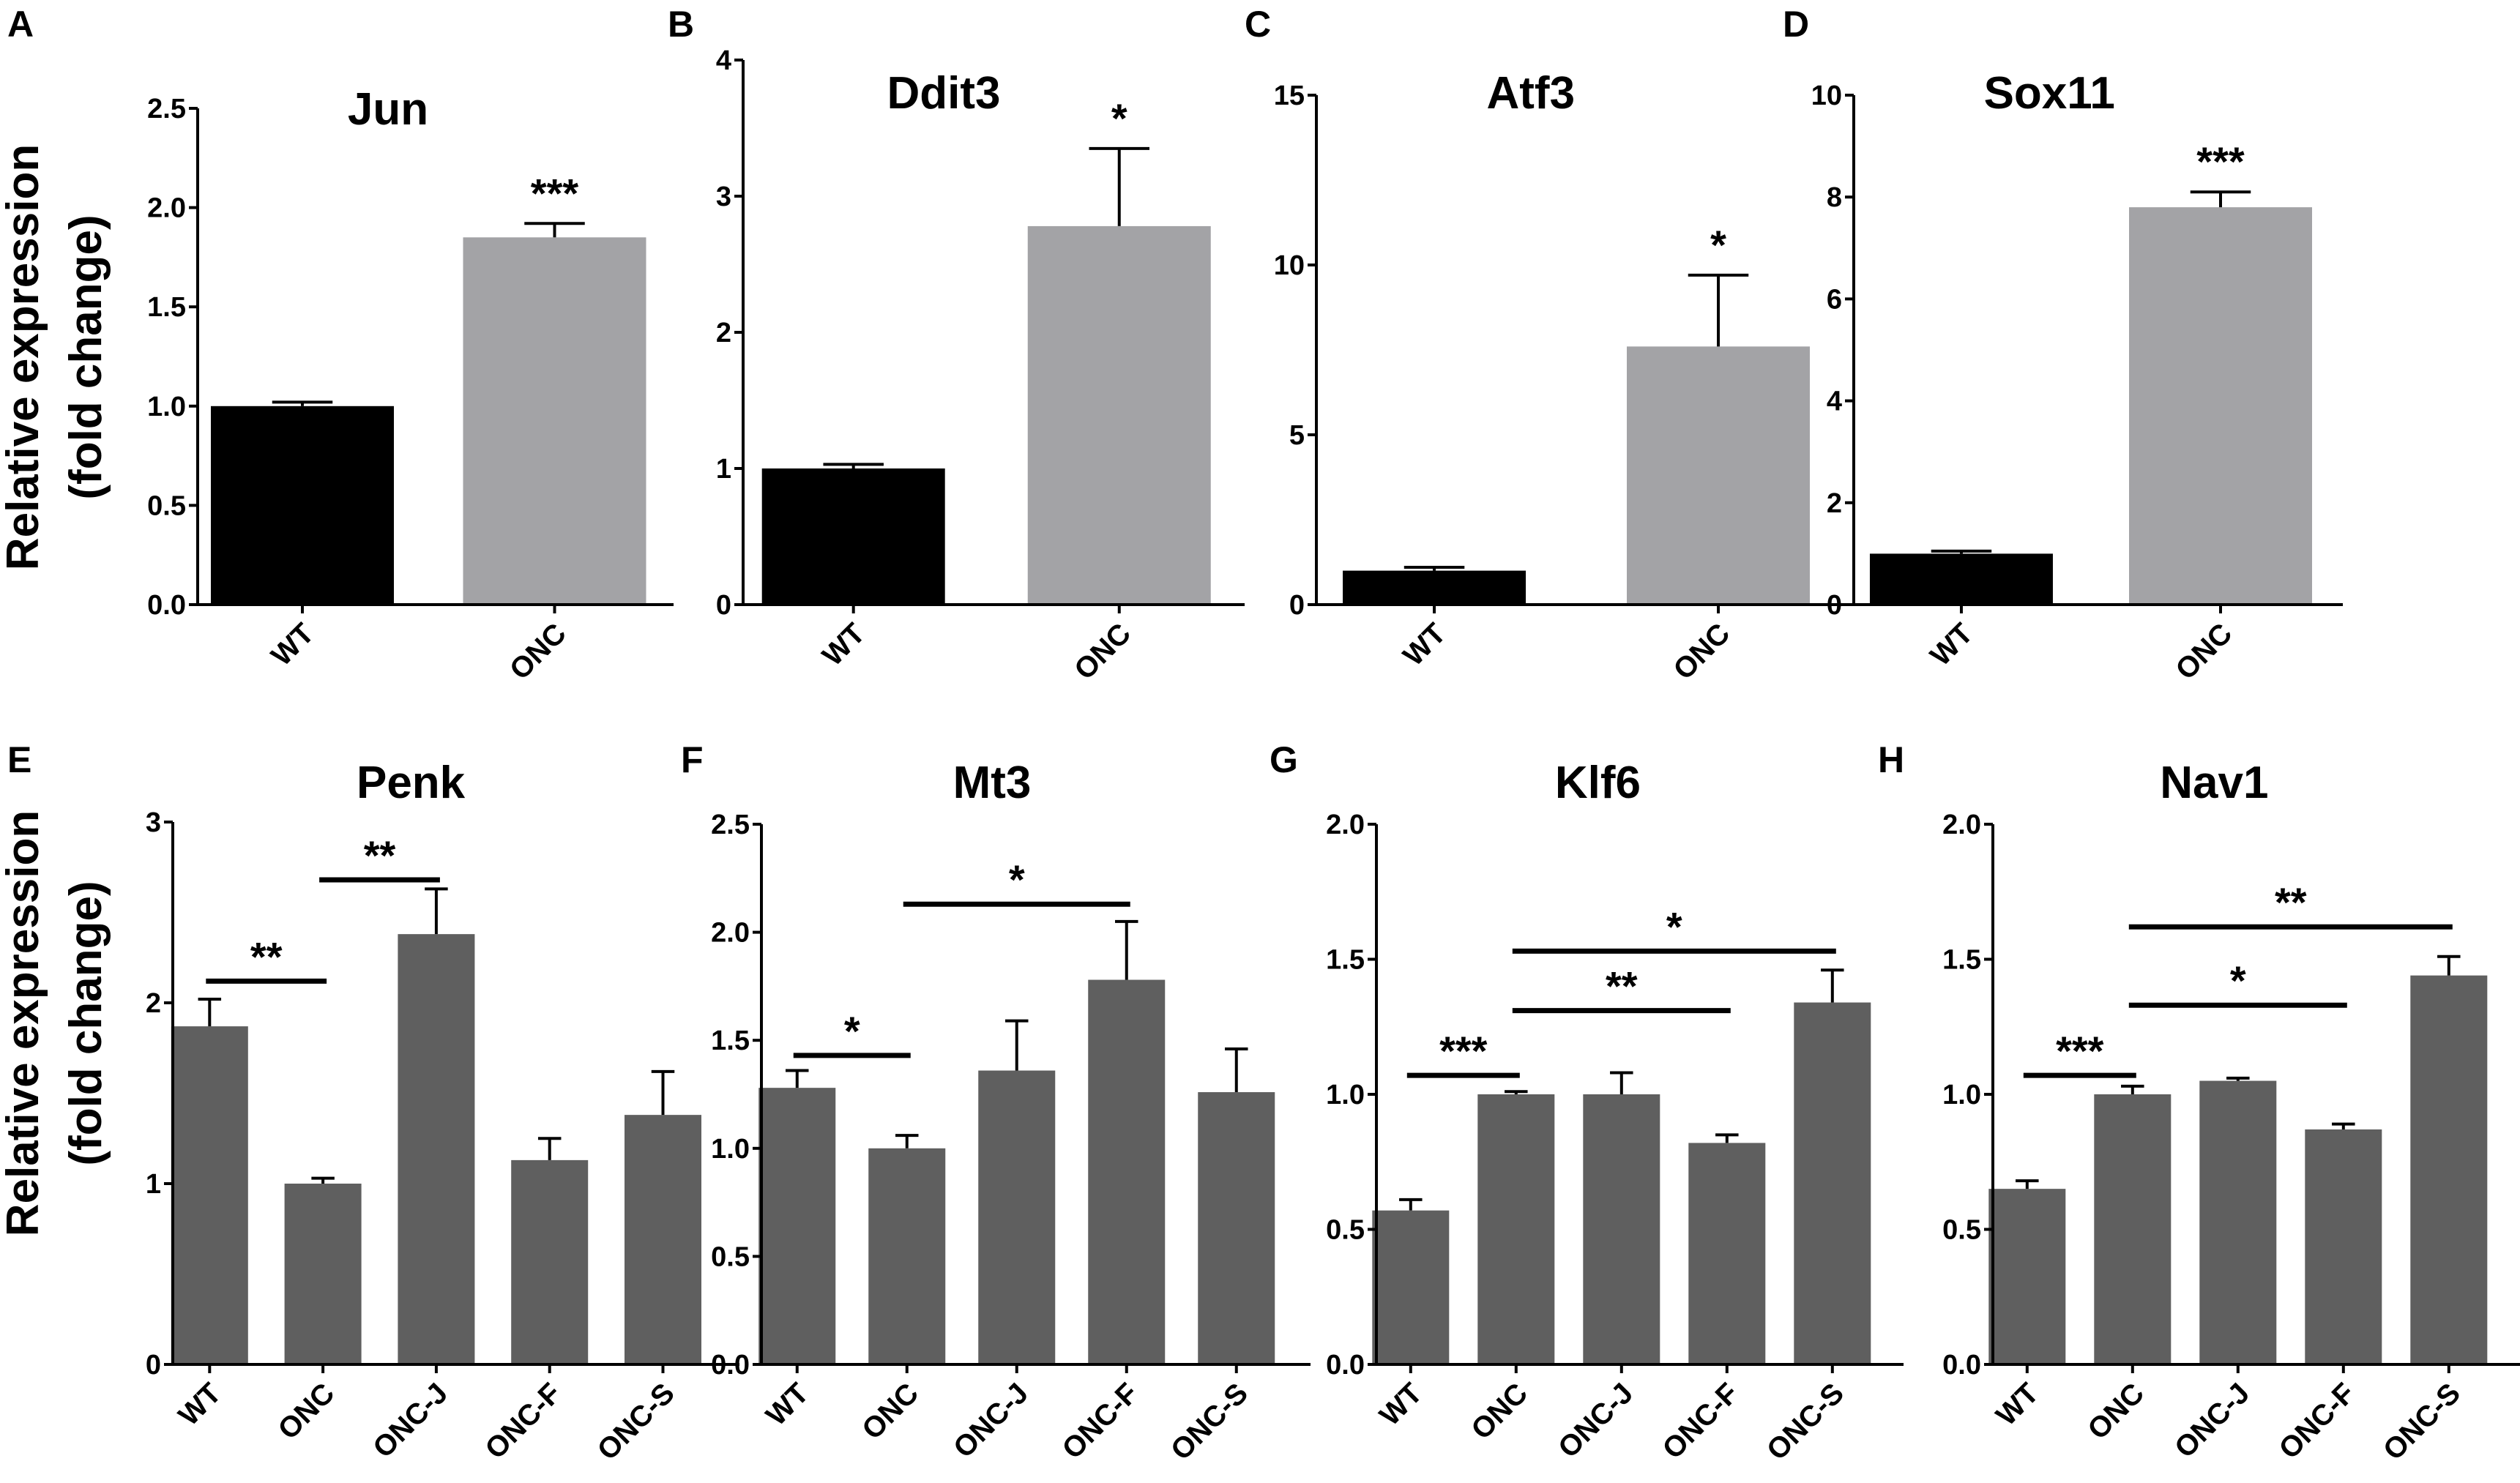 The width and height of the screenshot is (2520, 1483). Describe the element at coordinates (24, 357) in the screenshot. I see `y-axis-label-top-line1: Relative expression` at that location.